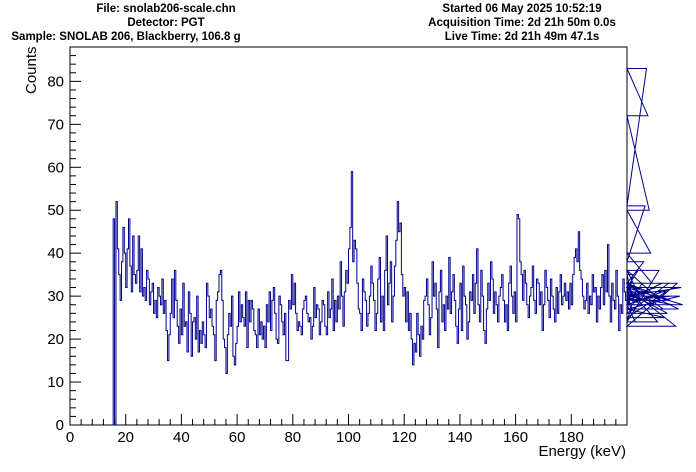 The height and width of the screenshot is (472, 696). I want to click on header-detector: Detector: PGT, so click(166, 23).